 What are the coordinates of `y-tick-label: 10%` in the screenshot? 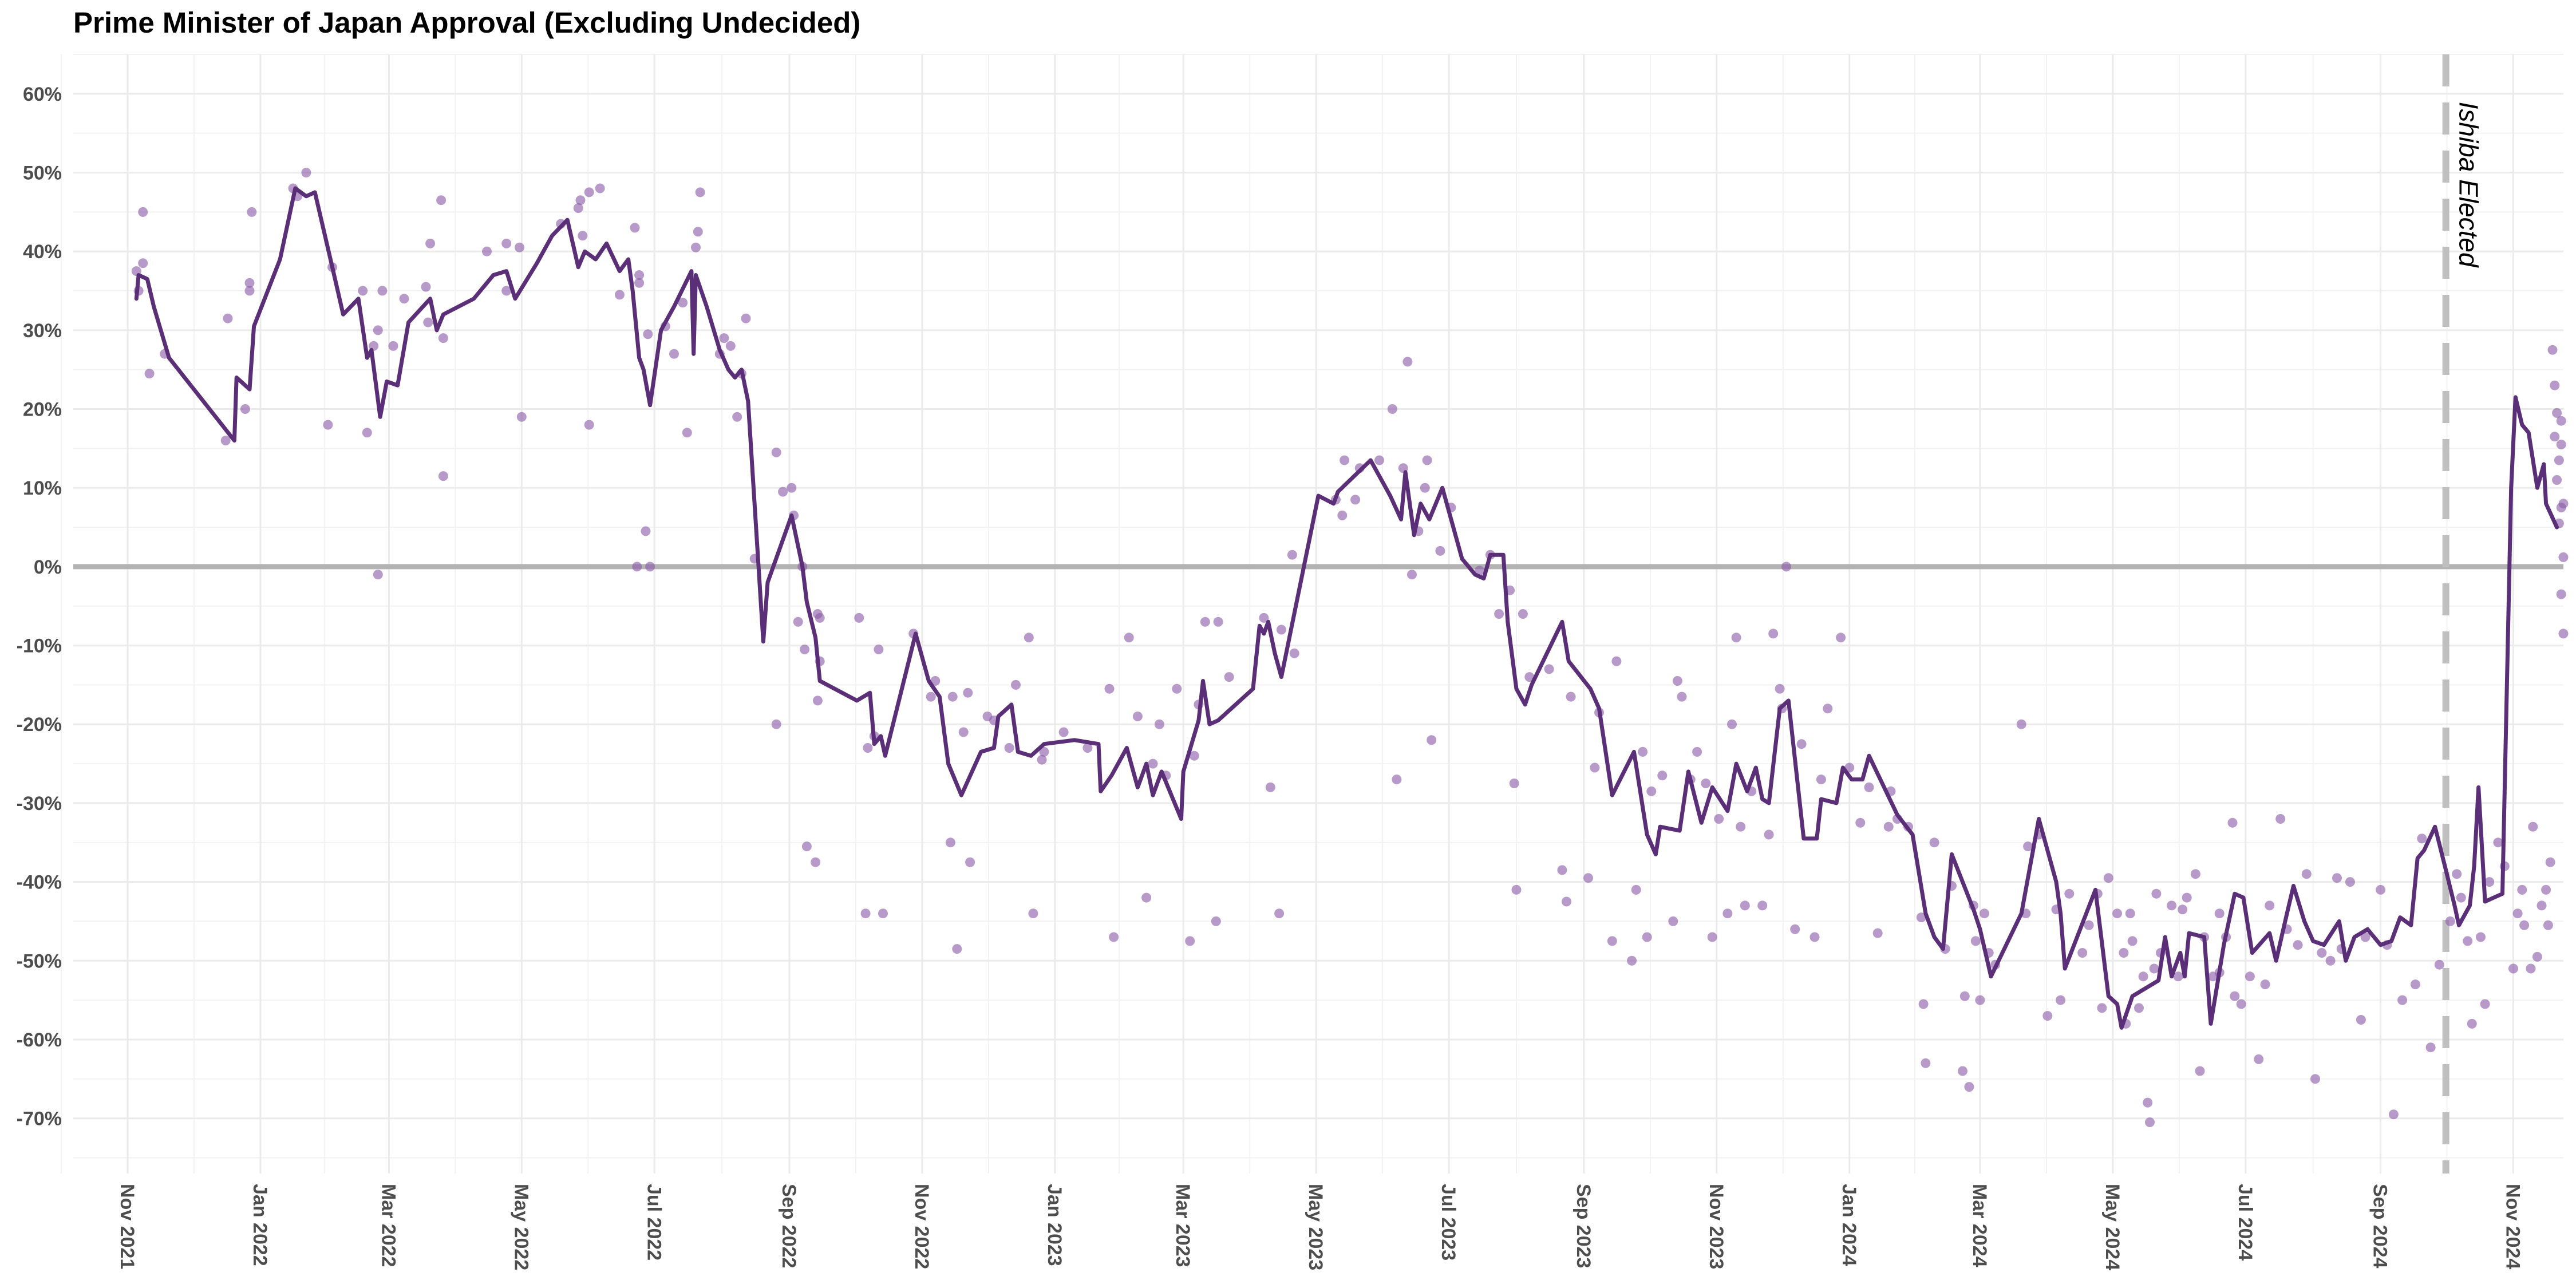 It's located at (42, 488).